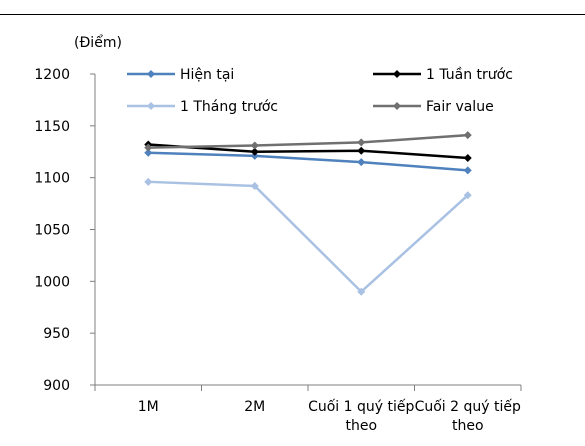 Image resolution: width=585 pixels, height=446 pixels. Describe the element at coordinates (52, 127) in the screenshot. I see `y-tick-label: 1150` at that location.